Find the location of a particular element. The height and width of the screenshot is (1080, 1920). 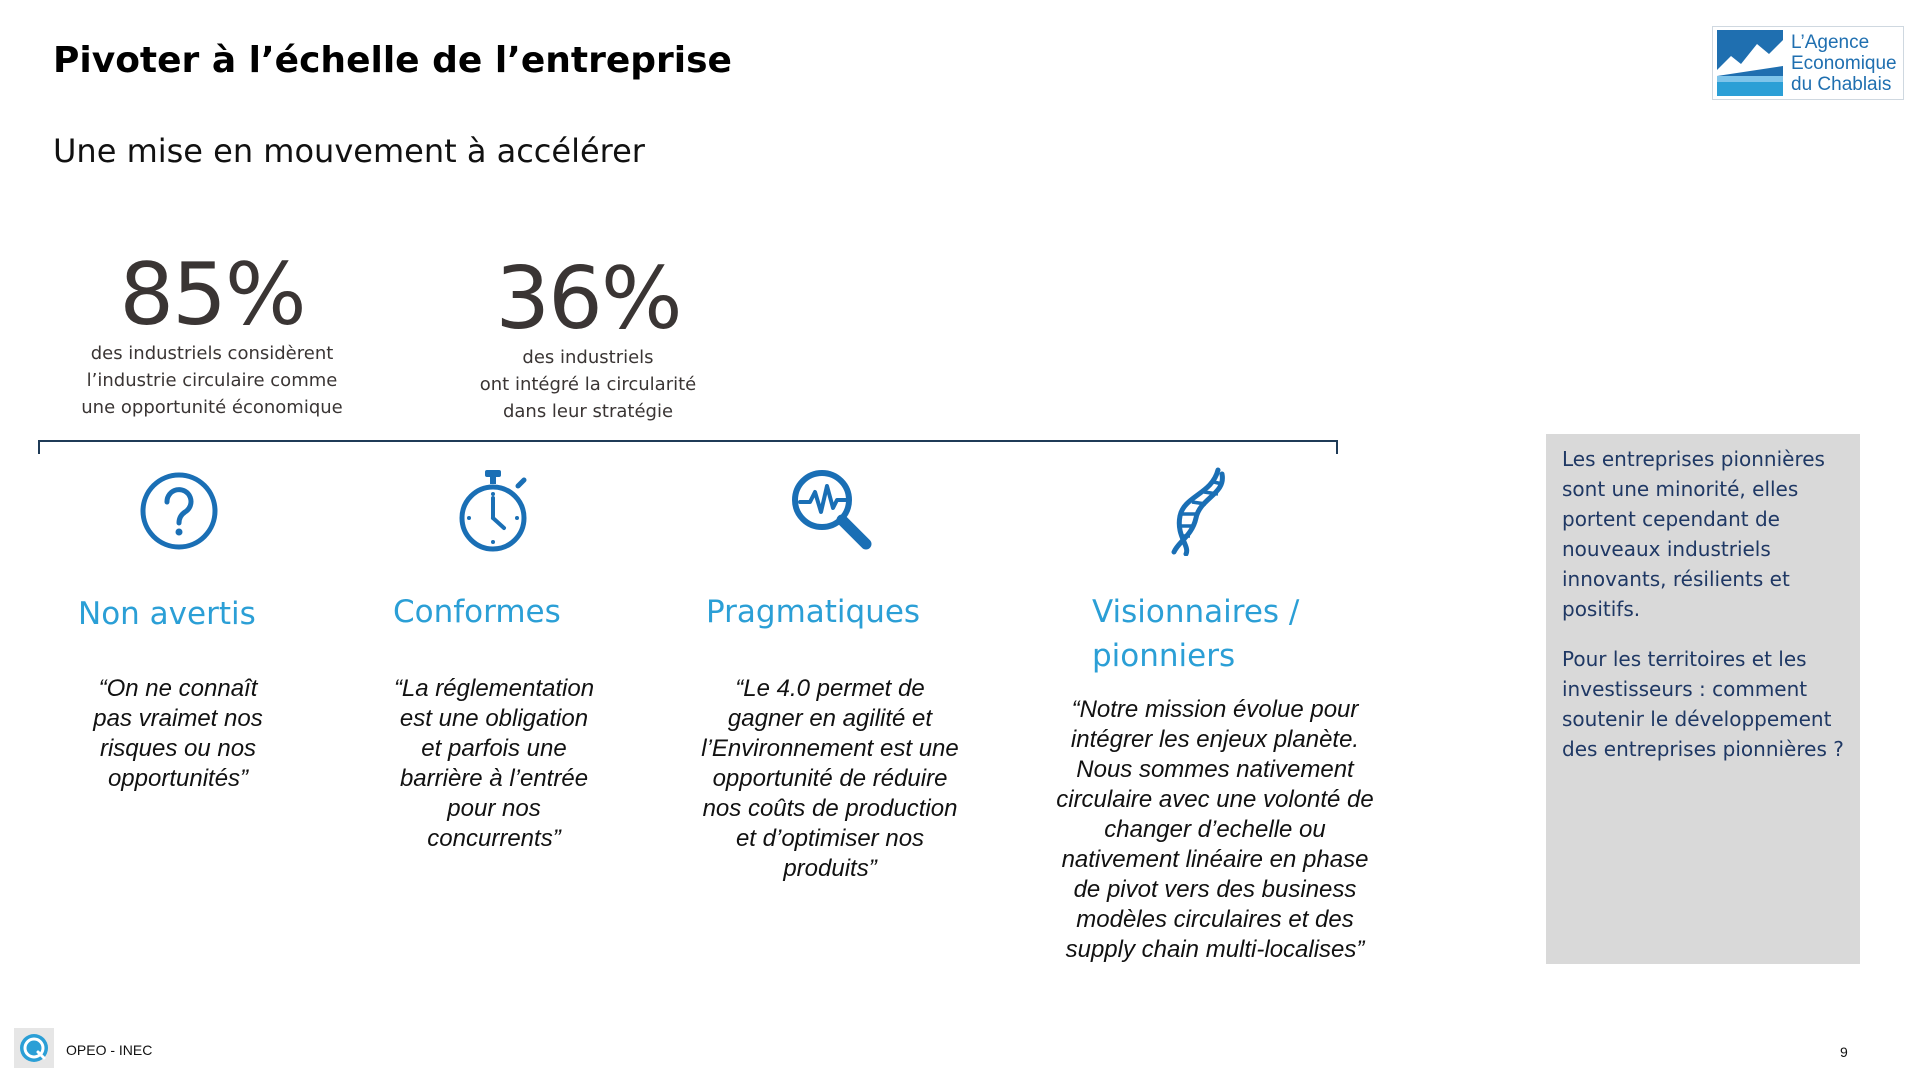

stat-desc-line: ont intégré la circularité is located at coordinates (588, 384).